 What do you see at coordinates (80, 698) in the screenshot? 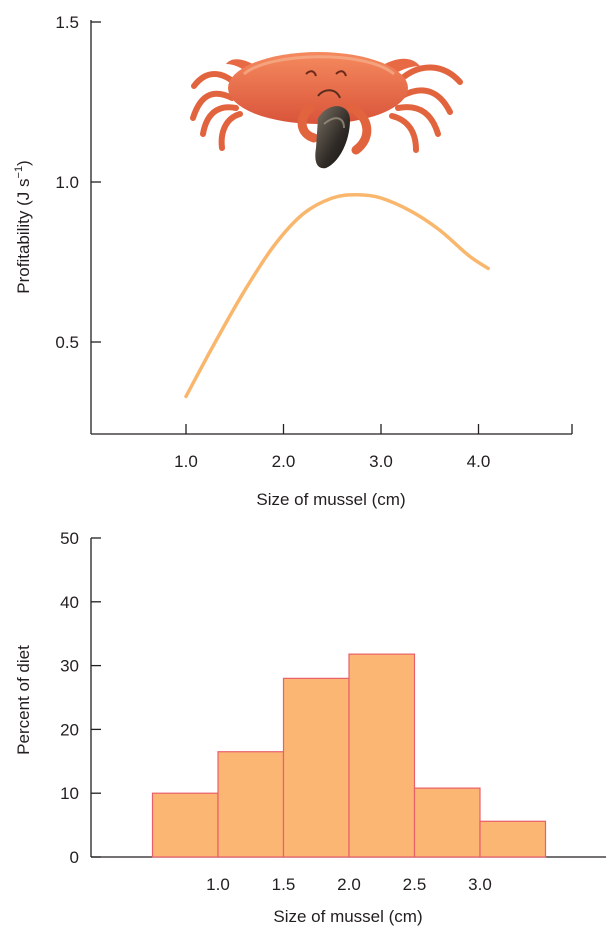
I see `y-tick-group: 0 10 20 30 40 50` at bounding box center [80, 698].